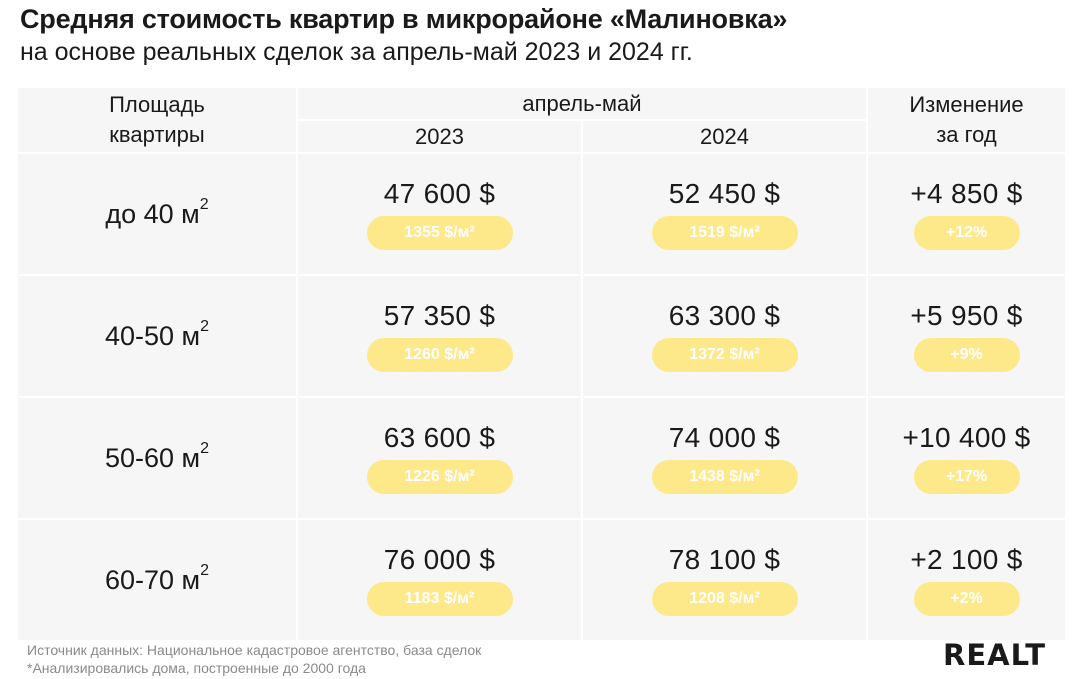  What do you see at coordinates (724, 214) in the screenshot?
I see `row-price-2024-cell: 52 450 $ 1519 $/м²` at bounding box center [724, 214].